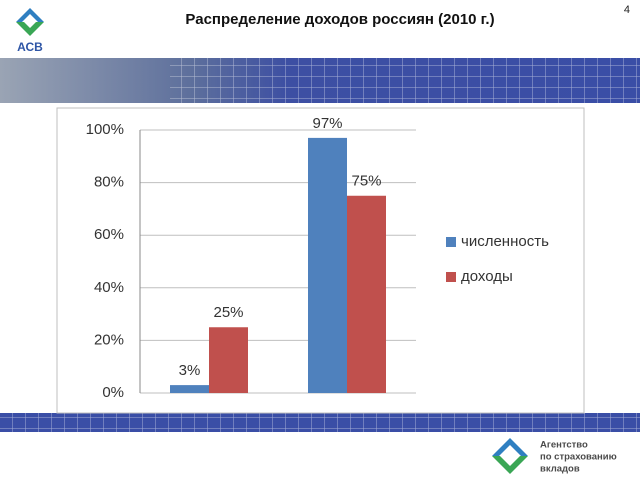  What do you see at coordinates (109, 287) in the screenshot?
I see `y-tick-label: 40%` at bounding box center [109, 287].